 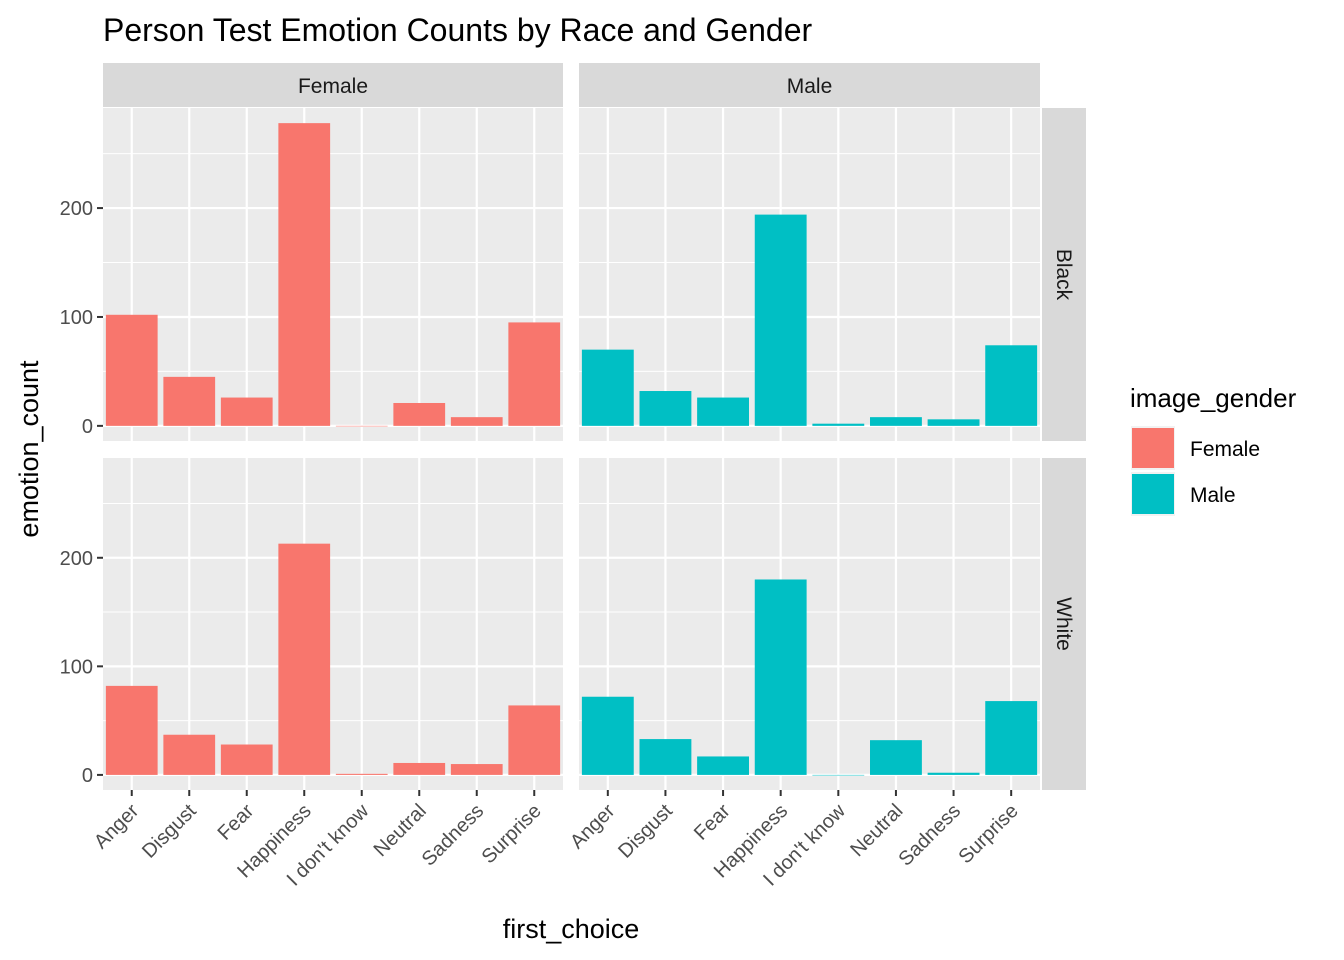 What do you see at coordinates (1225, 449) in the screenshot?
I see `legend-label: Female` at bounding box center [1225, 449].